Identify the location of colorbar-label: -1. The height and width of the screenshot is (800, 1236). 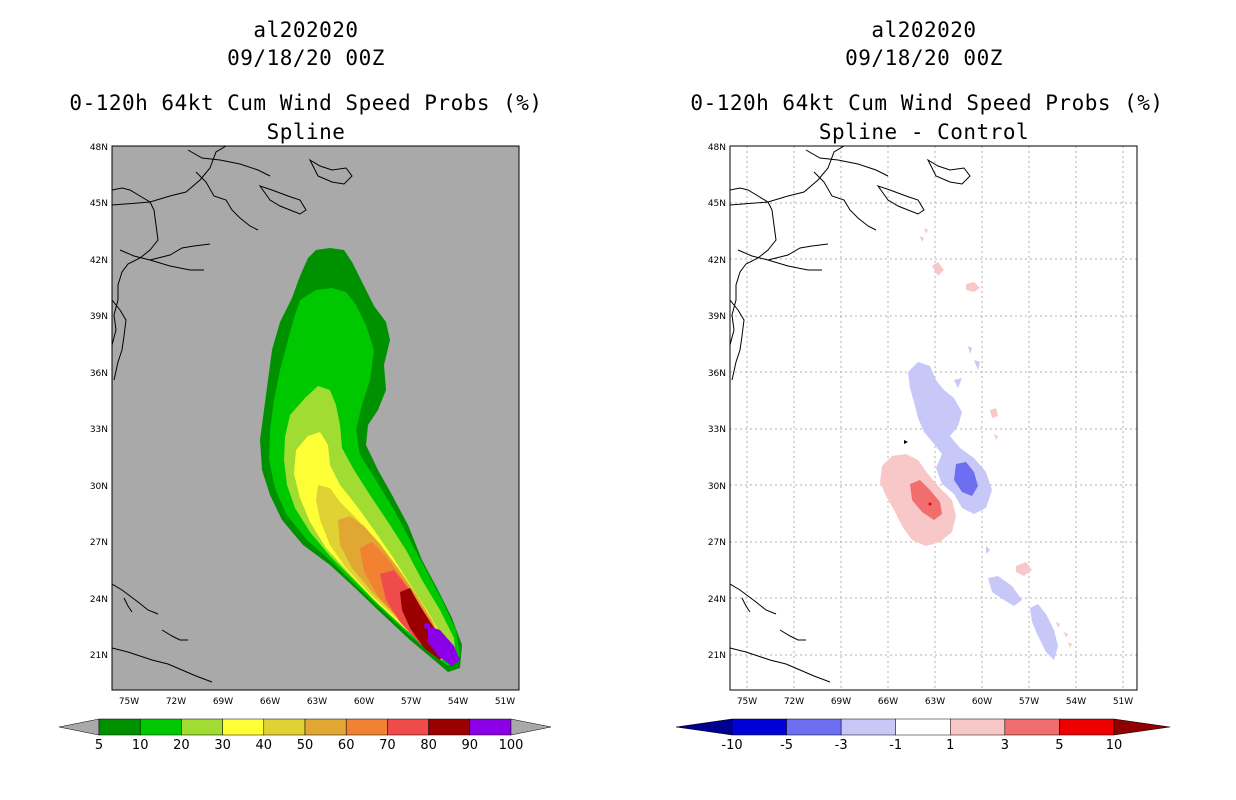
(895, 745).